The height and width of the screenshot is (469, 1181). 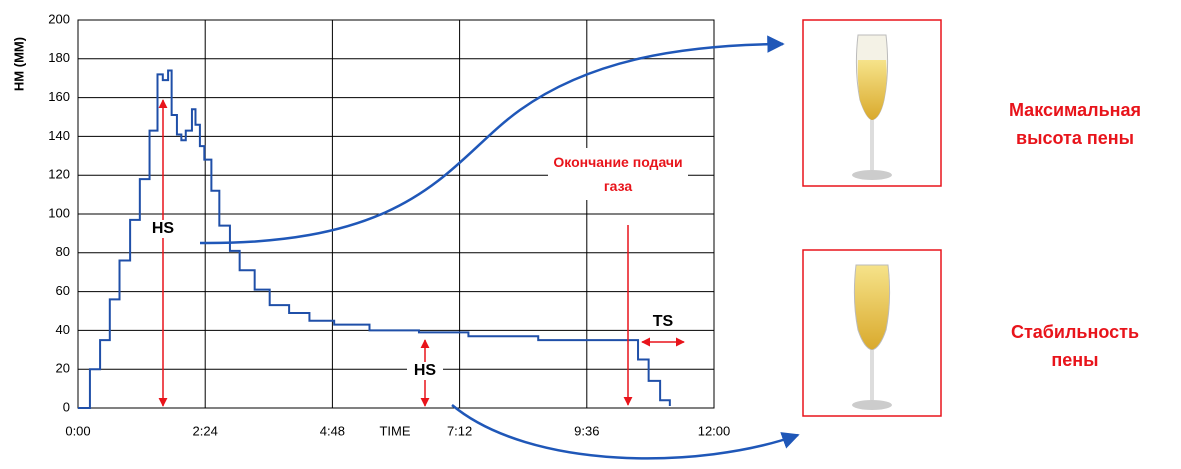 What do you see at coordinates (59, 57) in the screenshot?
I see `y-tick-label: 180` at bounding box center [59, 57].